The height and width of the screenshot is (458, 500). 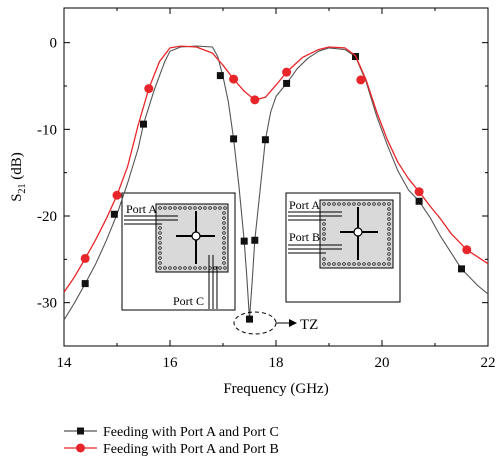 I want to click on x-tick-label: 20, so click(x=382, y=363).